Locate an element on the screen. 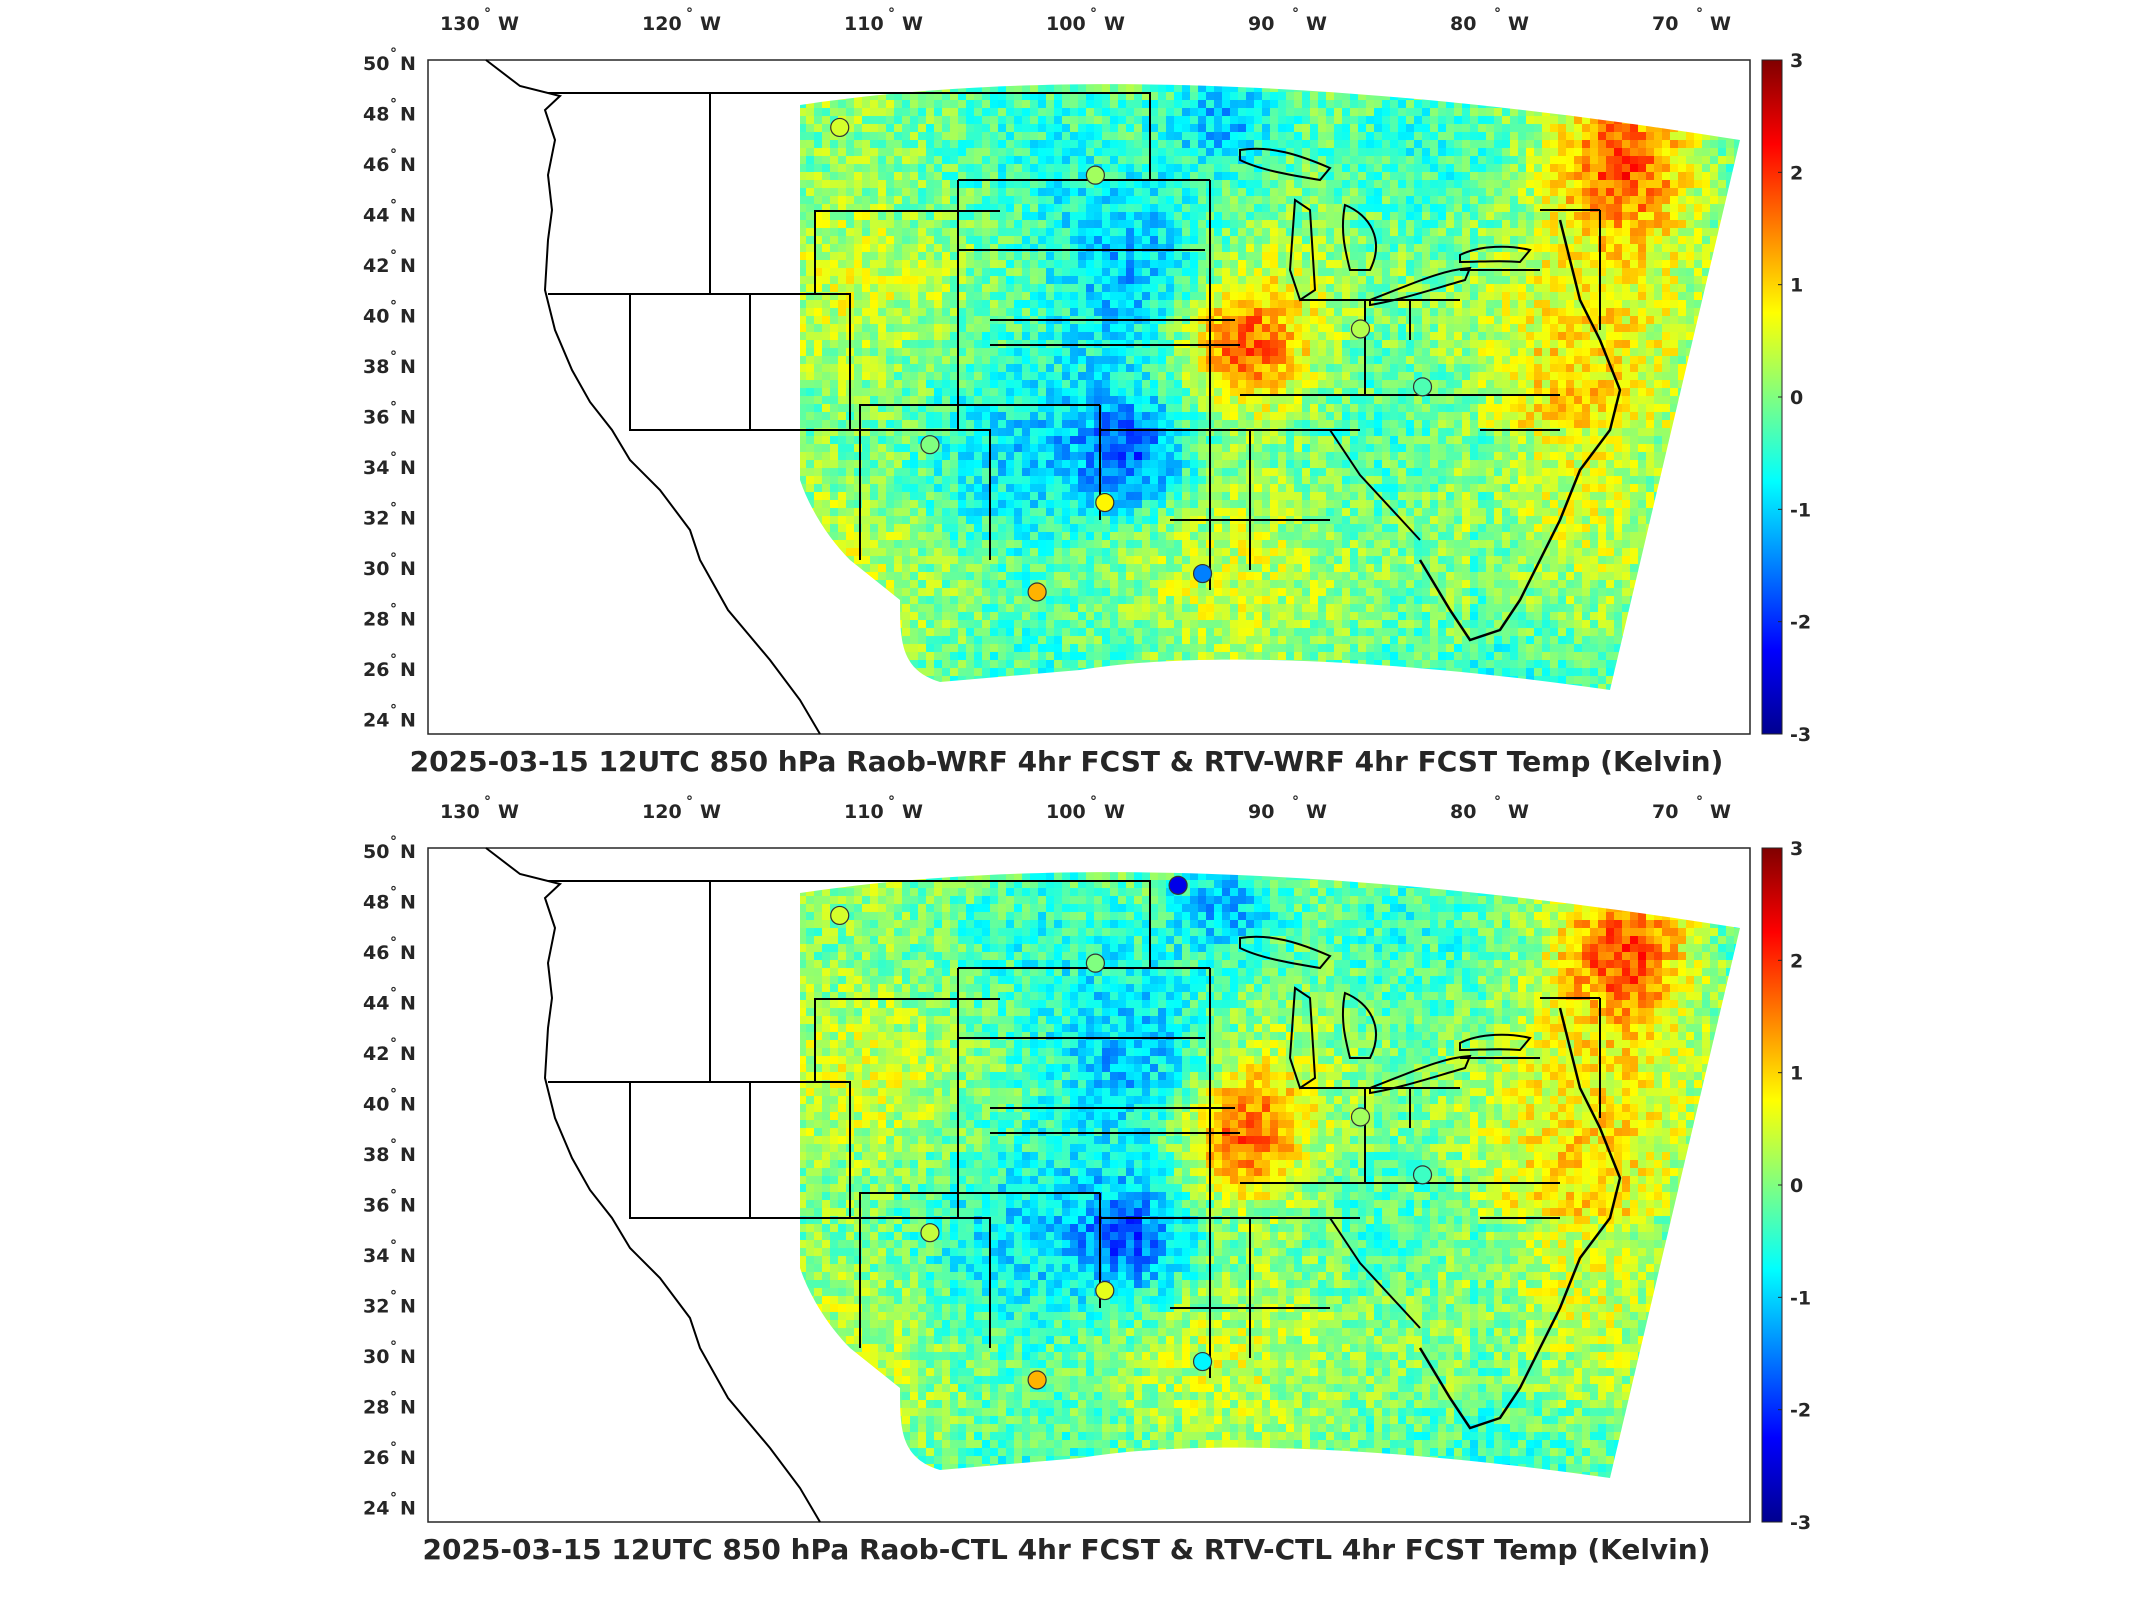 The image size is (2133, 1600). lat-tick-label: 36 is located at coordinates (376, 418).